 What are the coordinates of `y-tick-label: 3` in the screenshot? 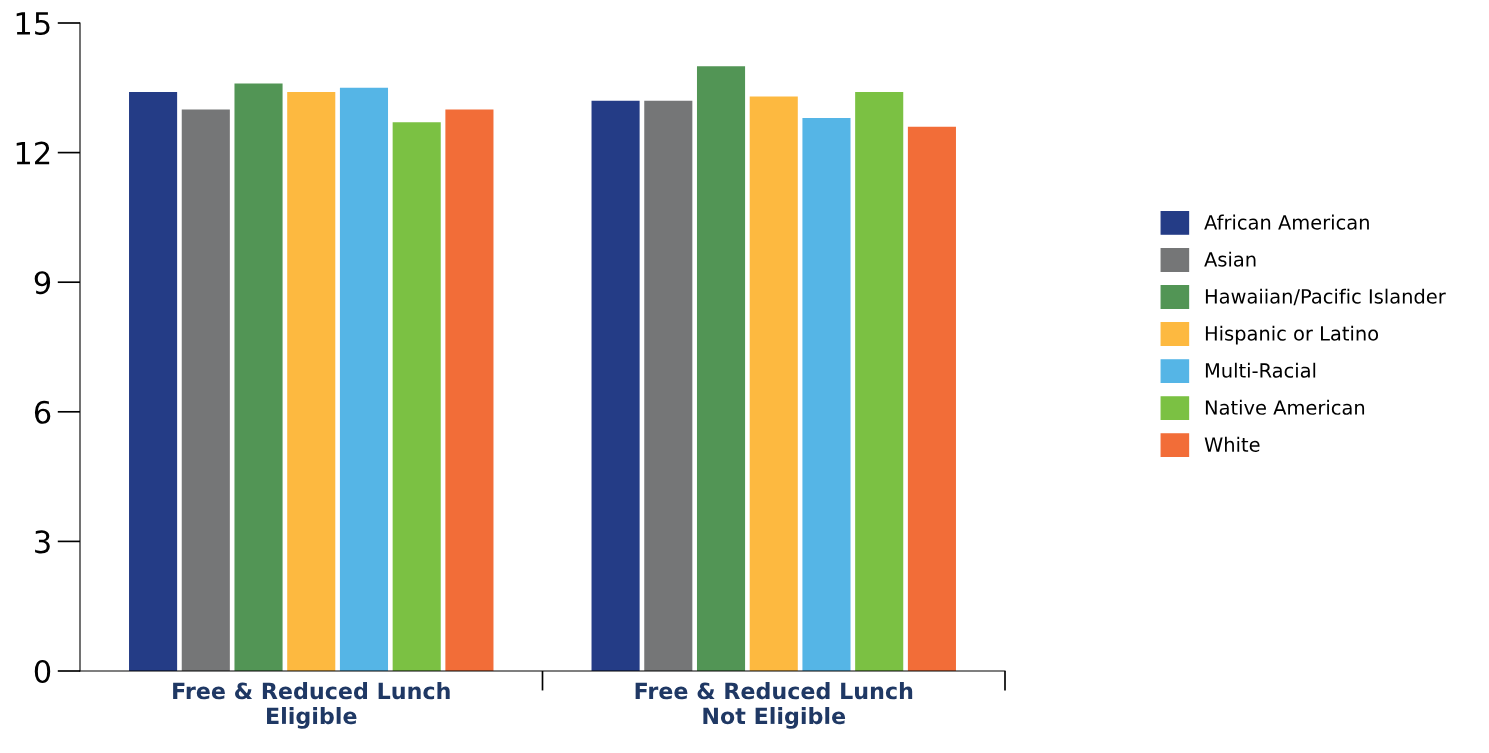 It's located at (42, 542).